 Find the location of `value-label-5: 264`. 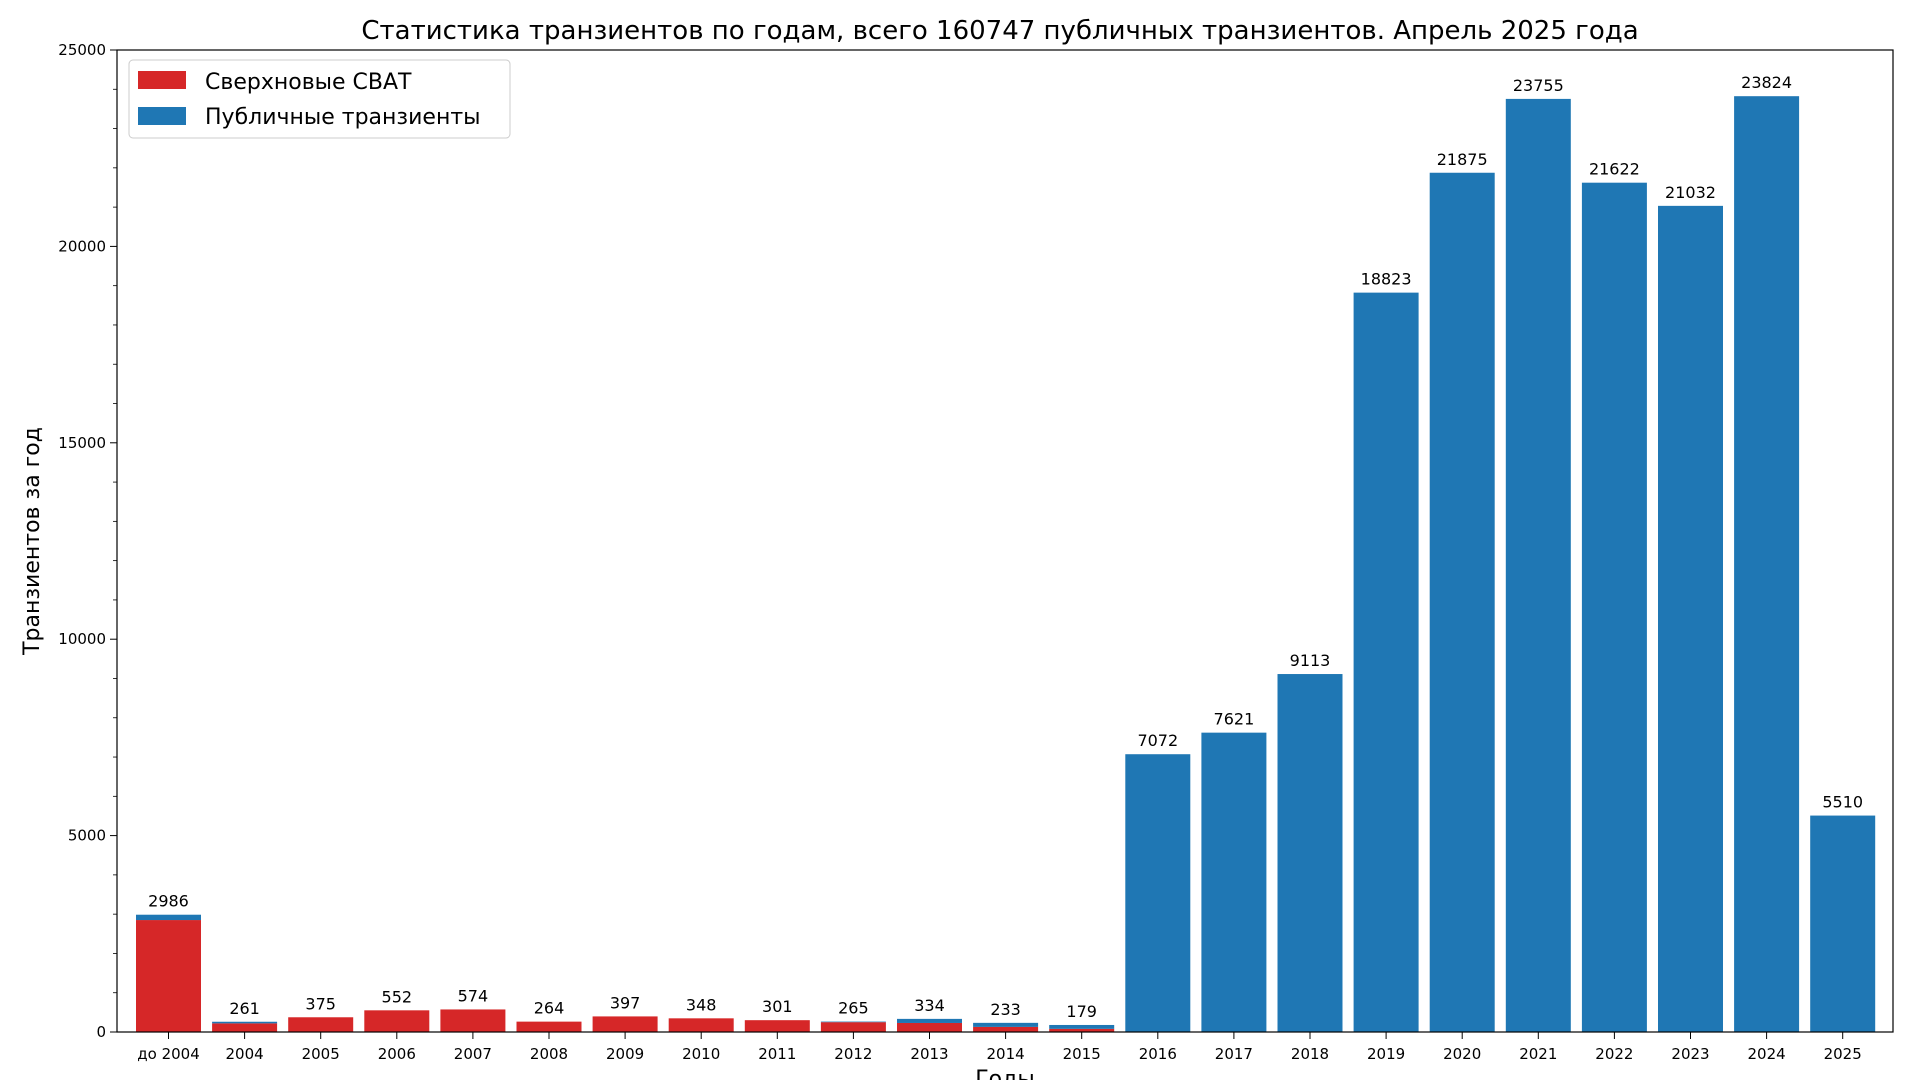

value-label-5: 264 is located at coordinates (549, 1008).